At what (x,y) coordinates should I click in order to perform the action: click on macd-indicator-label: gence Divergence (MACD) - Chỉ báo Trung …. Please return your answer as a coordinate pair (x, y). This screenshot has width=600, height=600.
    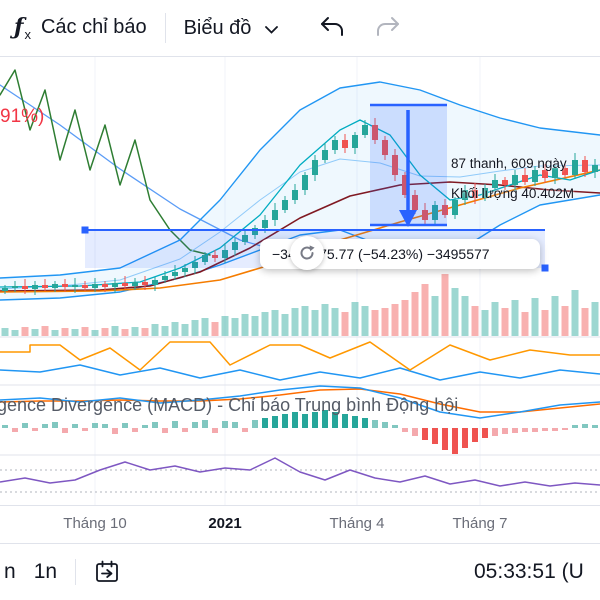
    Looking at the image, I should click on (229, 405).